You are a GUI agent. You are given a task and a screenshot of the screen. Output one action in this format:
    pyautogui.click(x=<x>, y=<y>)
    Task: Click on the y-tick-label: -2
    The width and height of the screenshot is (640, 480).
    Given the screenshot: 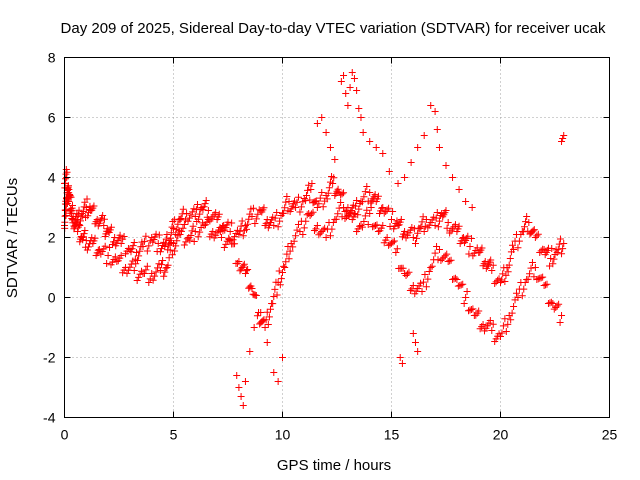 What is the action you would take?
    pyautogui.click(x=49, y=358)
    